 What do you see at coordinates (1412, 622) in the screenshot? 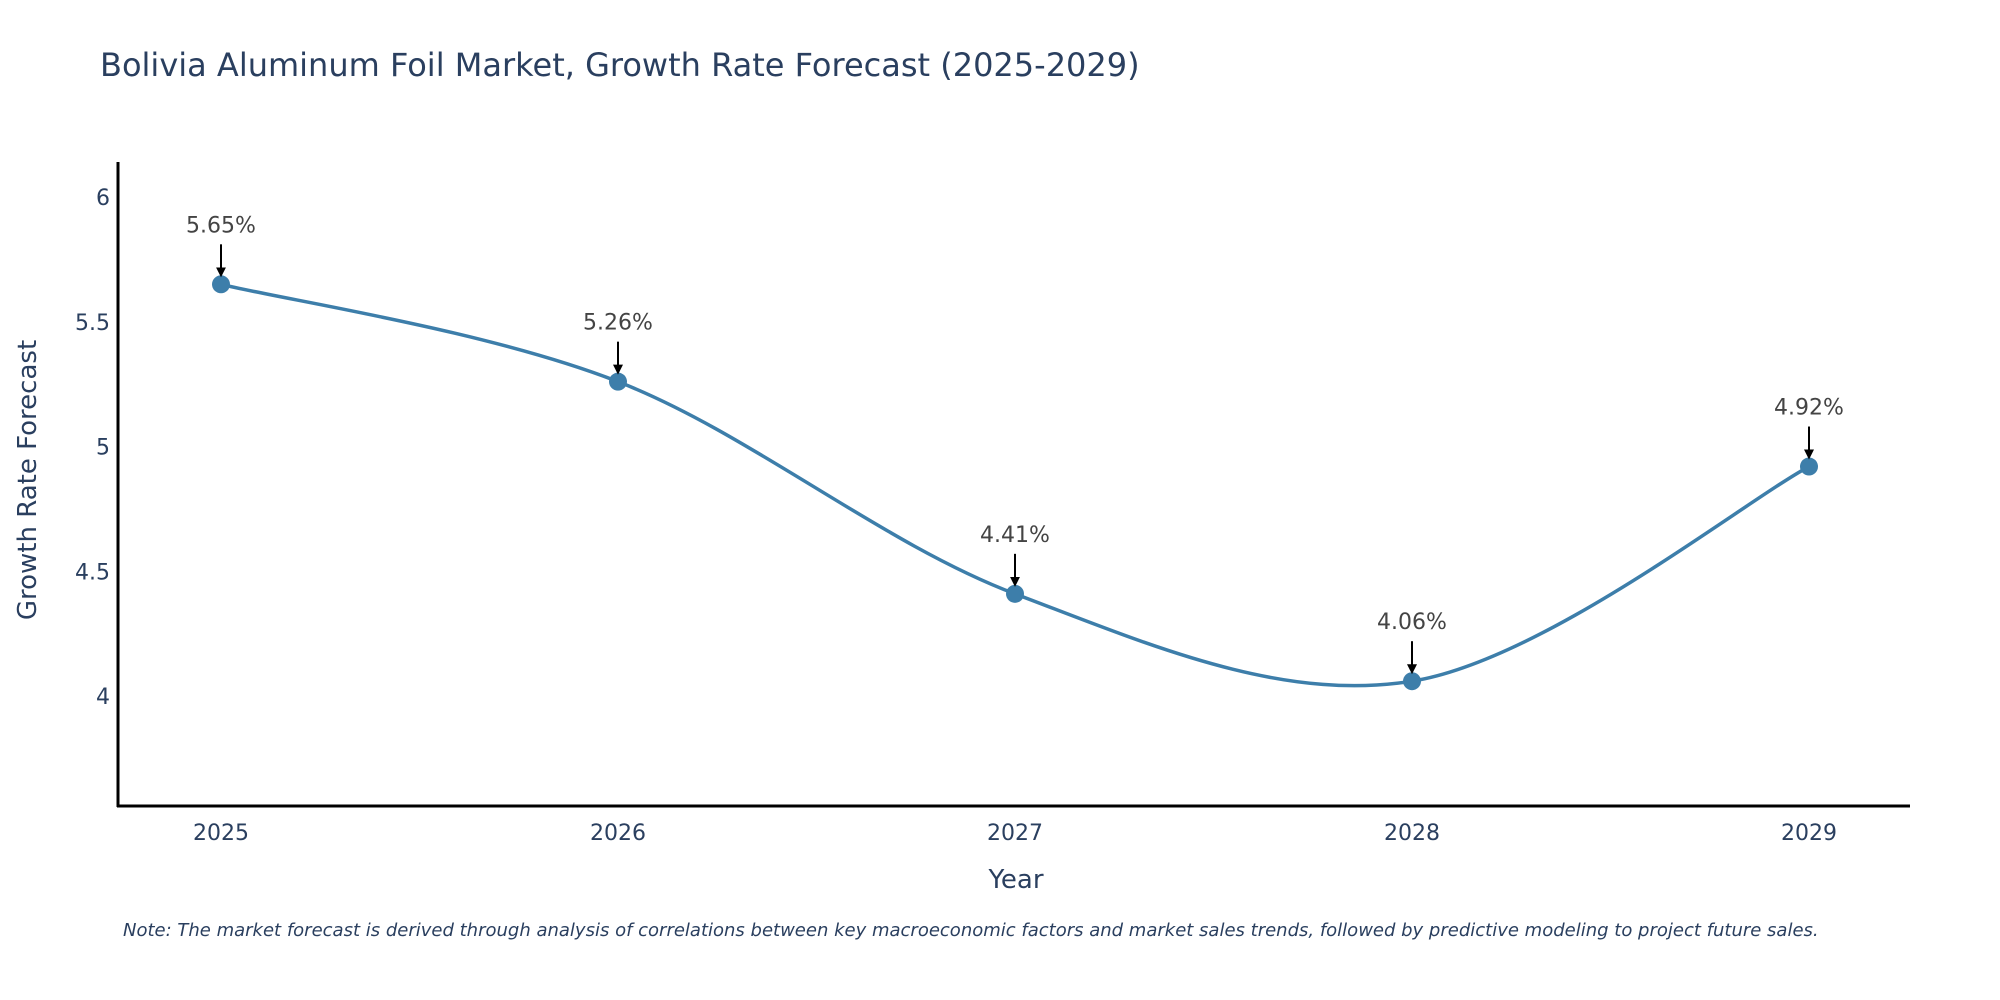
I see `data-label: 4.06%` at bounding box center [1412, 622].